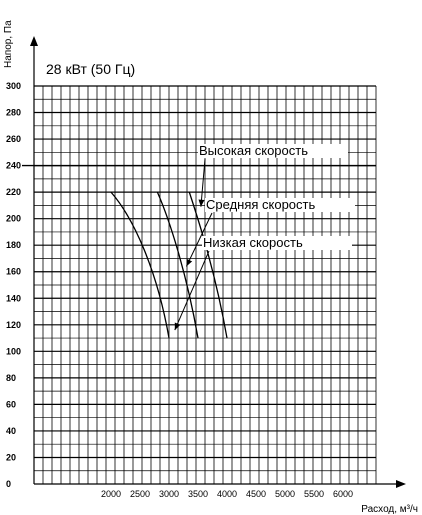 This screenshot has width=422, height=515. Describe the element at coordinates (260, 204) in the screenshot. I see `annotation-label: Средняя скорость` at that location.